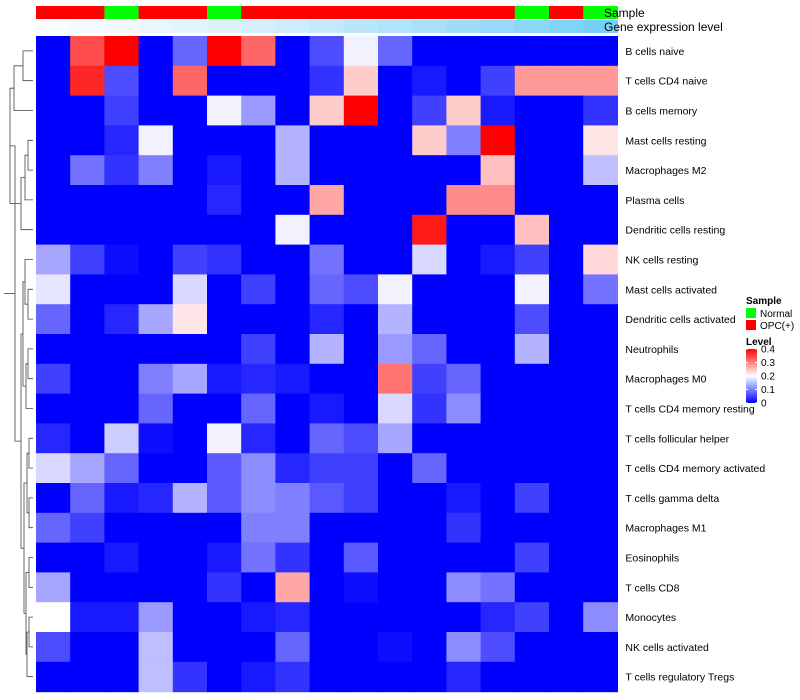  What do you see at coordinates (654, 201) in the screenshot?
I see `row-label: Plasma cells` at bounding box center [654, 201].